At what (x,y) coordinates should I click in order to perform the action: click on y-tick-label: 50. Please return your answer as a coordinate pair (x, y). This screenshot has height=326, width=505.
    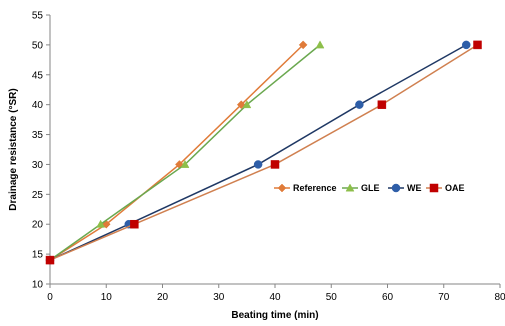
    Looking at the image, I should click on (38, 45).